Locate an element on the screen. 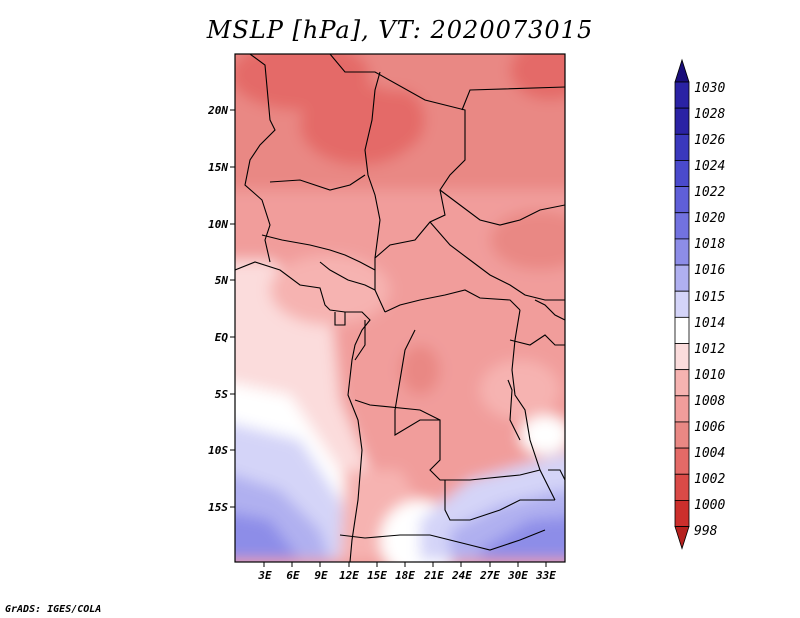  longitude-axis is located at coordinates (405, 564).